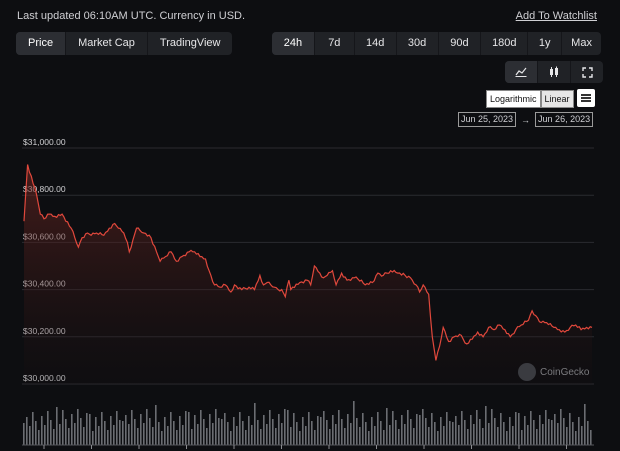 This screenshot has width=620, height=451. Describe the element at coordinates (459, 43) in the screenshot. I see `range-tab-90d: 90d` at that location.